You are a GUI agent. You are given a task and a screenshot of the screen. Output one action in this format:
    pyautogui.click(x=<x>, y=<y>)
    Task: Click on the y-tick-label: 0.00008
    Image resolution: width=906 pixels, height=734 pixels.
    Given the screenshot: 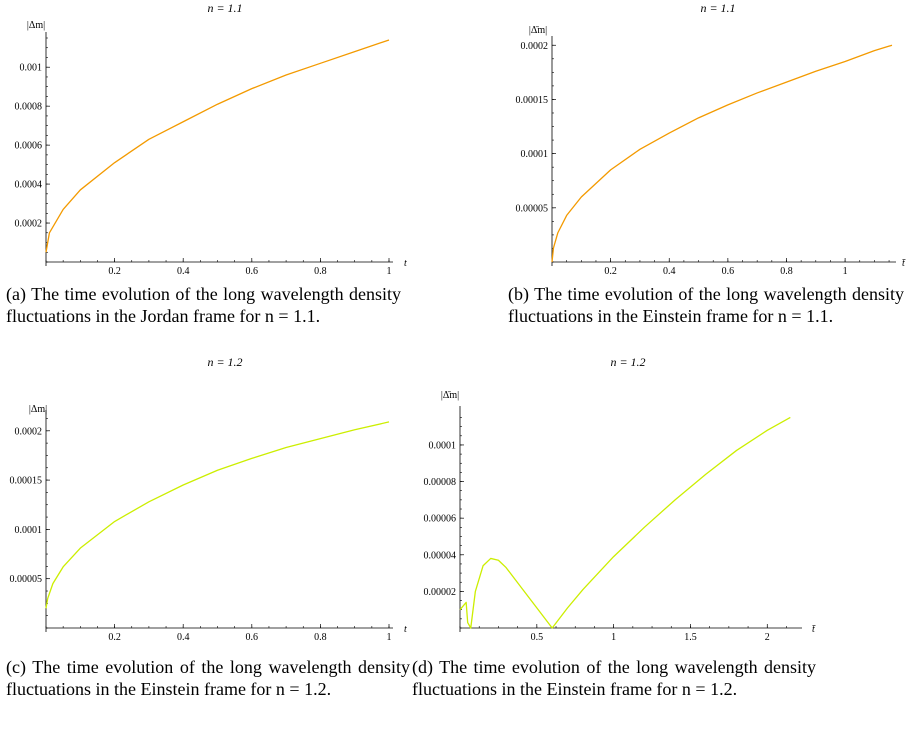 What is the action you would take?
    pyautogui.click(x=440, y=482)
    